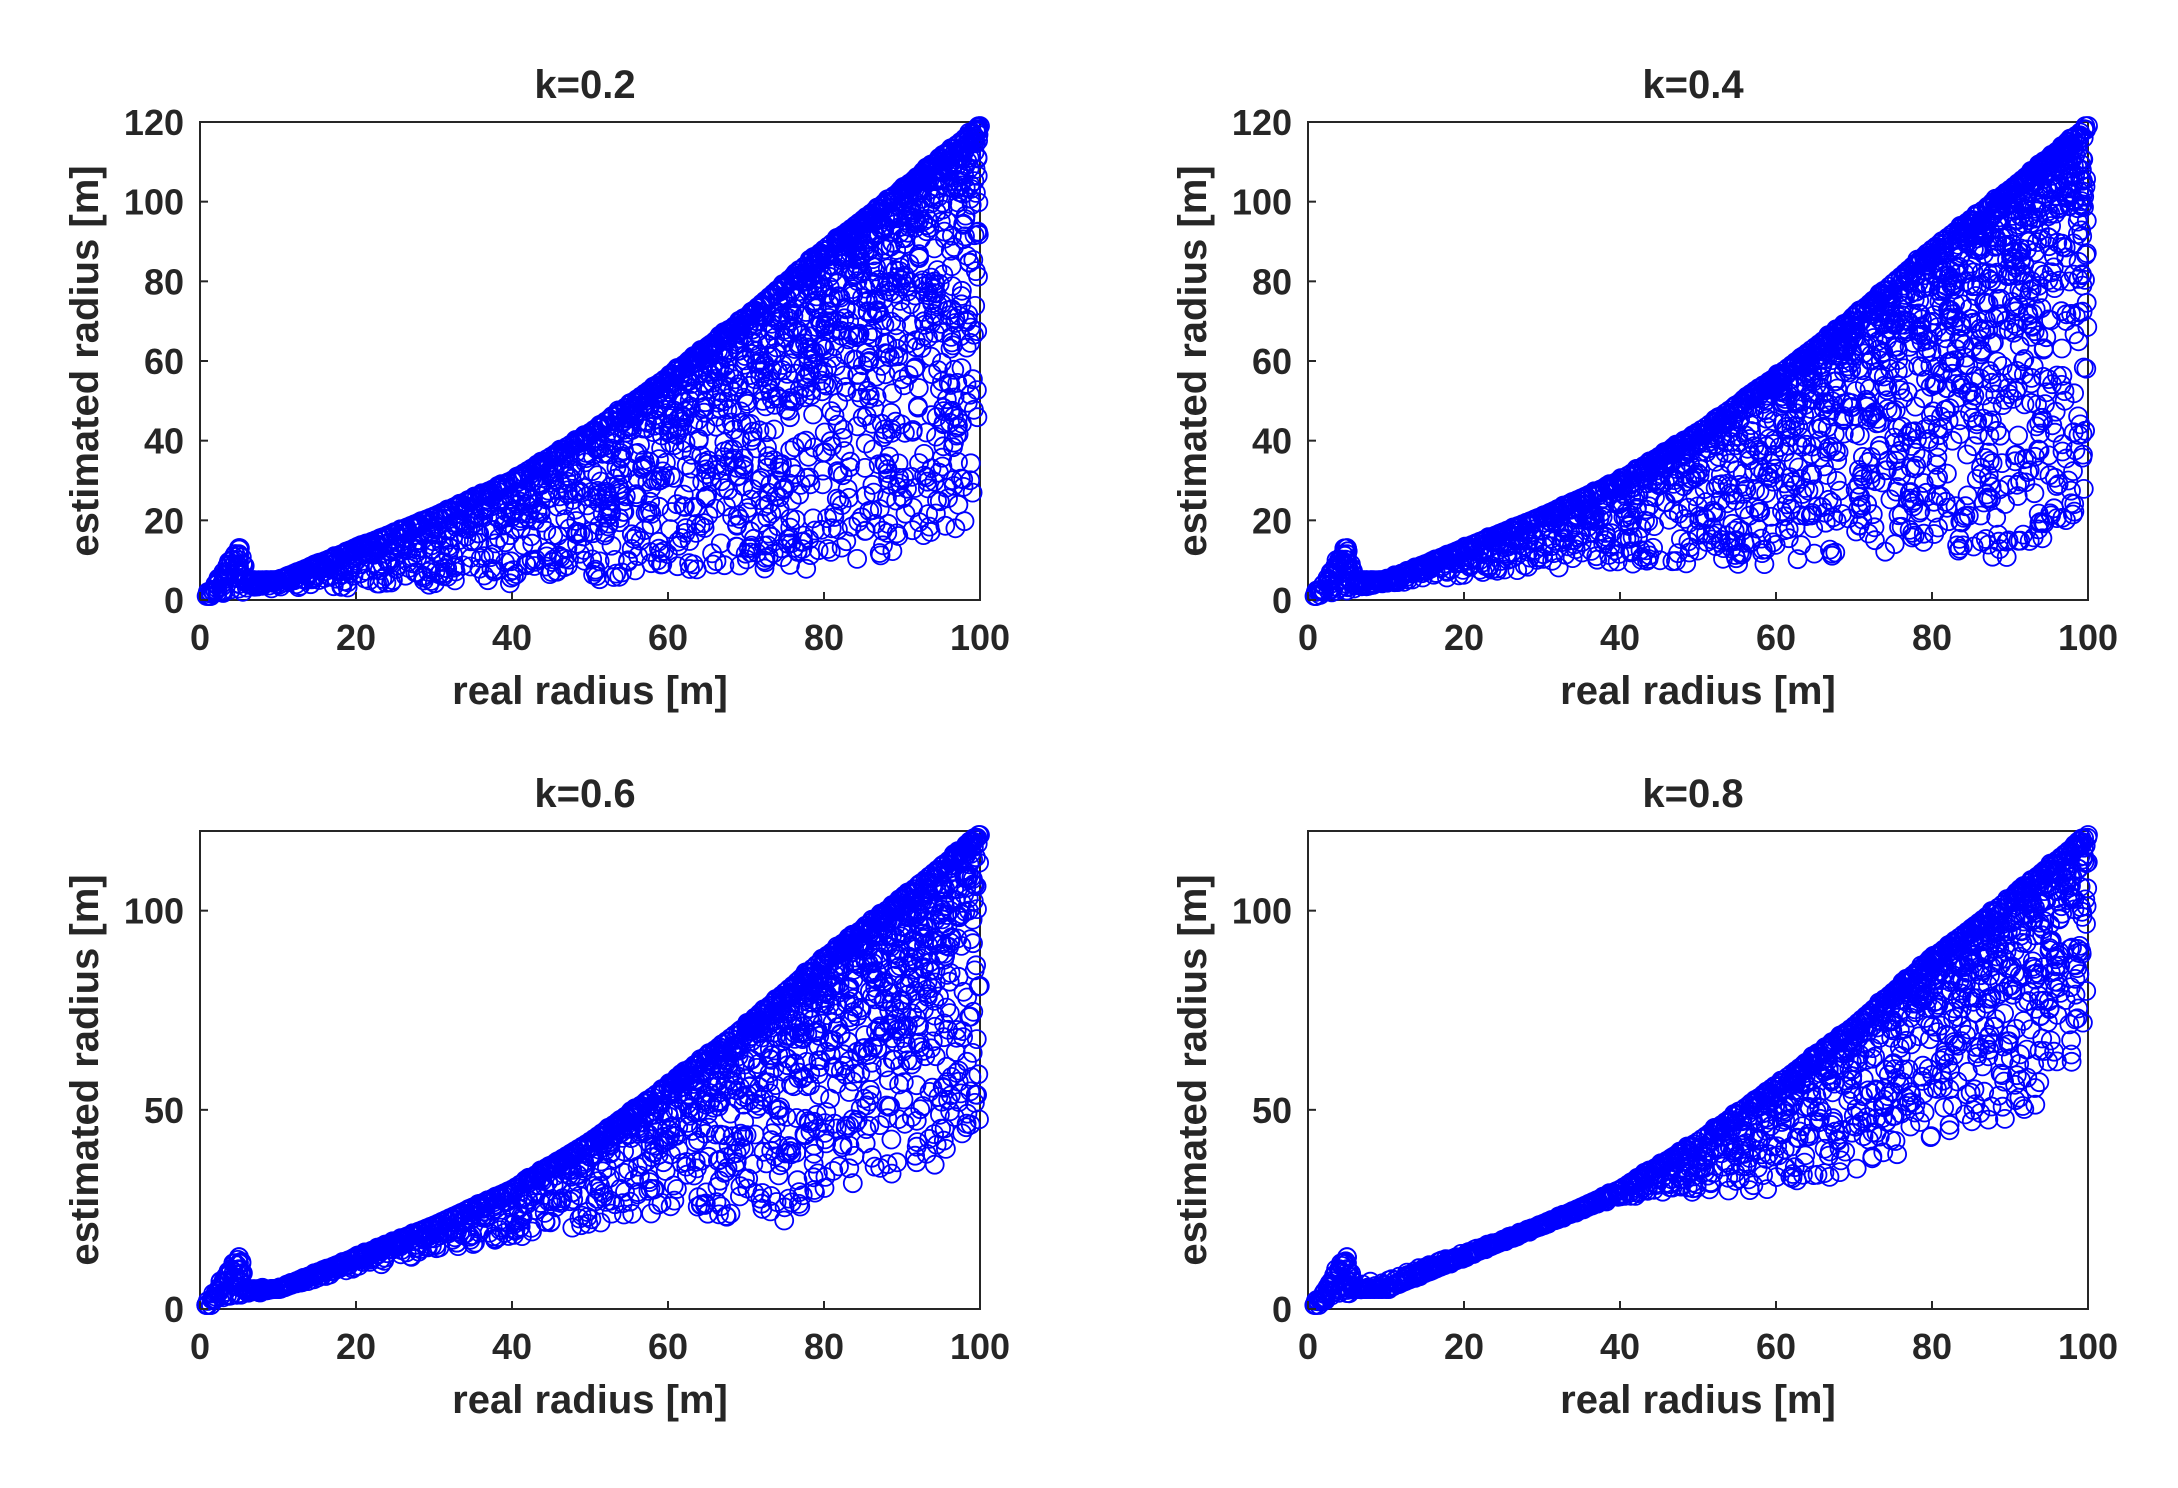 The height and width of the screenshot is (1488, 2178). I want to click on scatter-markers, so click(593, 361).